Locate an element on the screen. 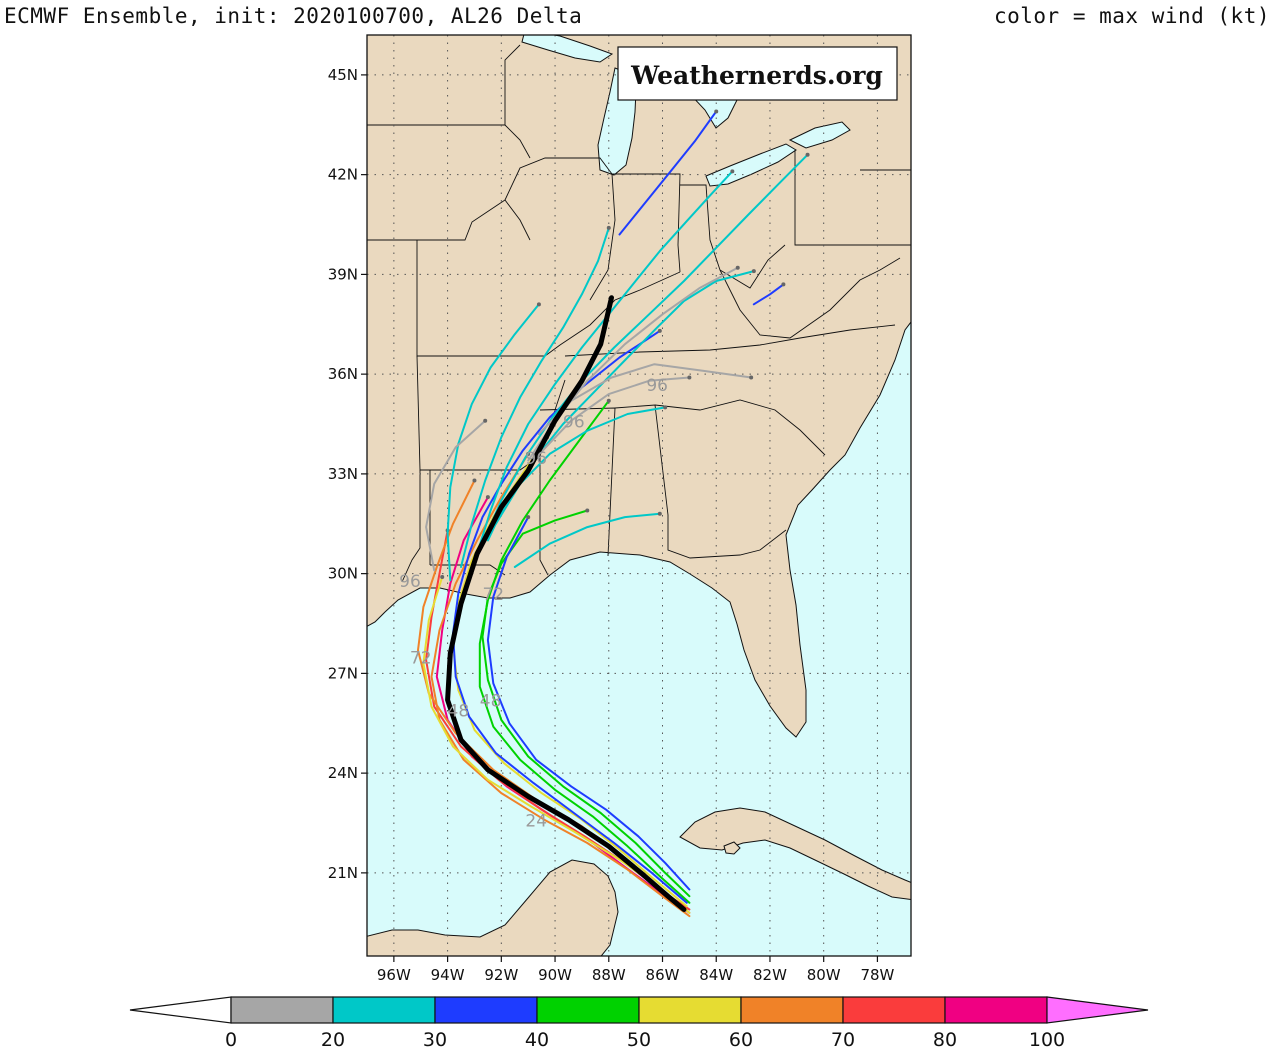 The image size is (1278, 1053). colorbar-label: 100 is located at coordinates (1047, 1040).